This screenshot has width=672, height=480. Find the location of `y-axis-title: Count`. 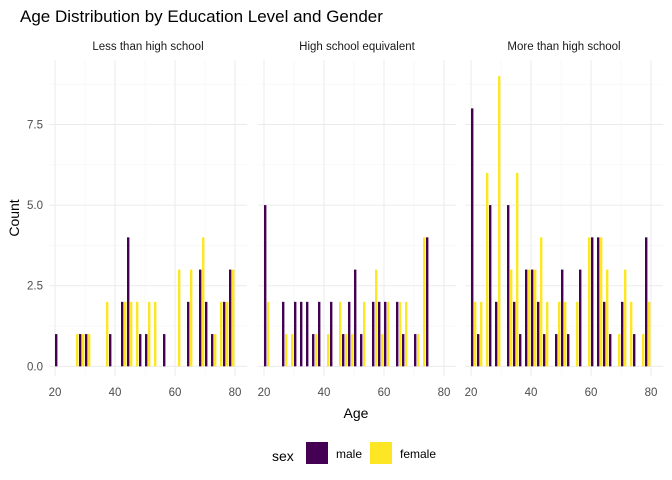

y-axis-title: Count is located at coordinates (14, 217).